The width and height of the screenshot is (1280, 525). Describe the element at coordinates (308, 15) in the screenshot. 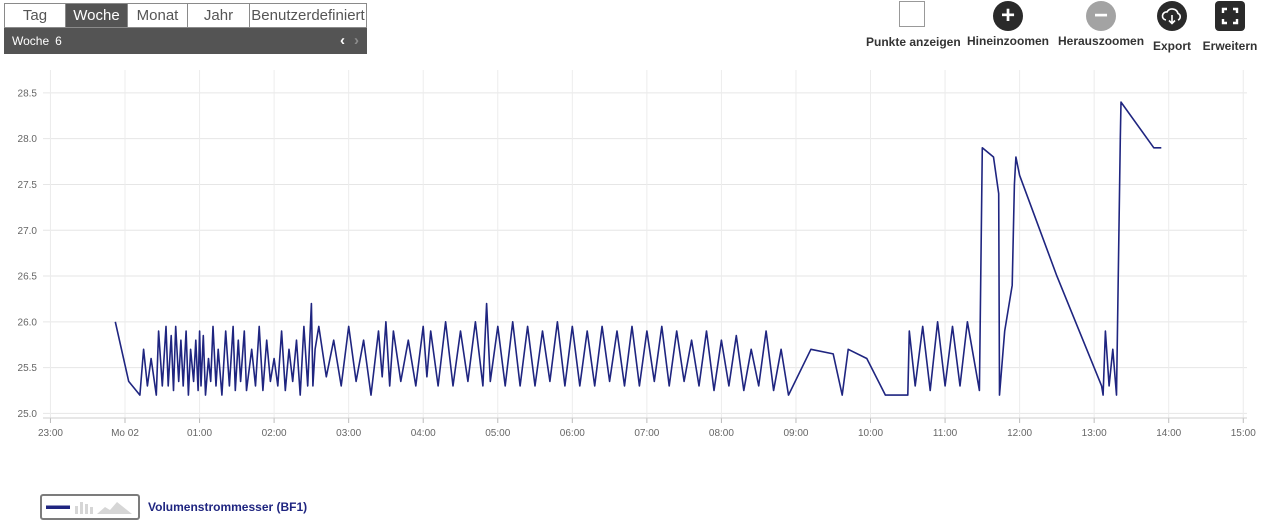

I see `tab-custom: Benutzerdefiniert` at that location.